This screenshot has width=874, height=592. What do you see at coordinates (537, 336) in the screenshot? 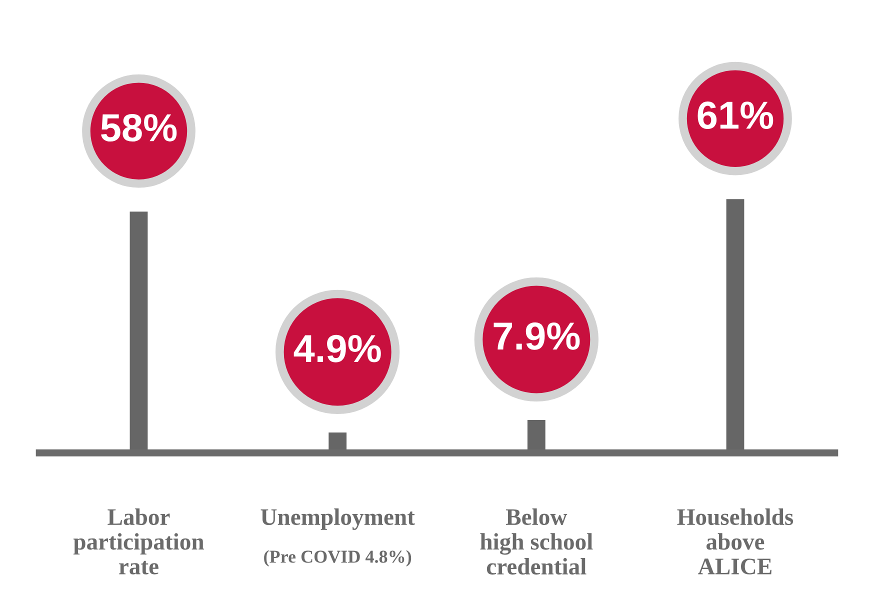
I see `data-label: 7.9%` at bounding box center [537, 336].